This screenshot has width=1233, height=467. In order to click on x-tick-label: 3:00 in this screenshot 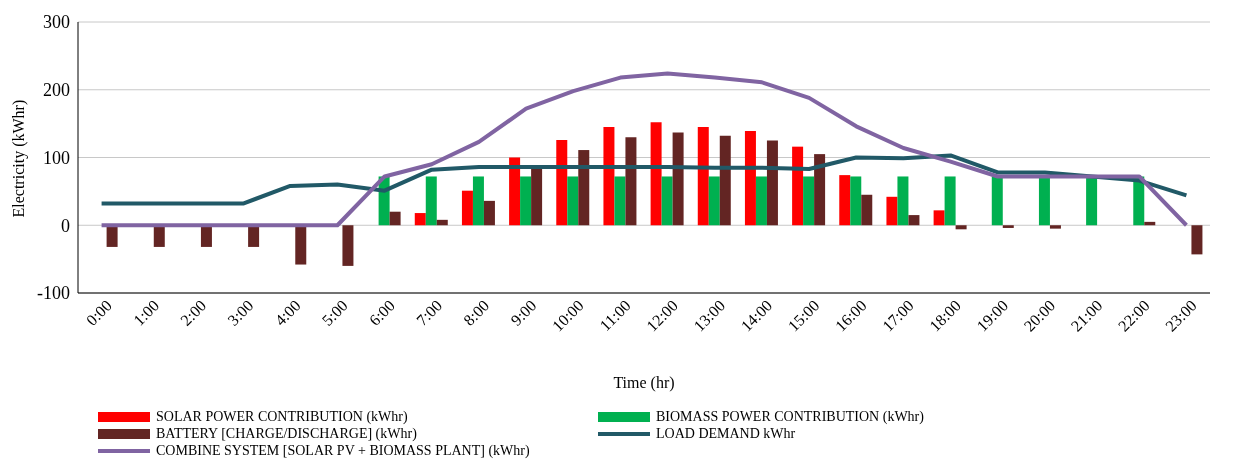, I will do `click(240, 312)`.